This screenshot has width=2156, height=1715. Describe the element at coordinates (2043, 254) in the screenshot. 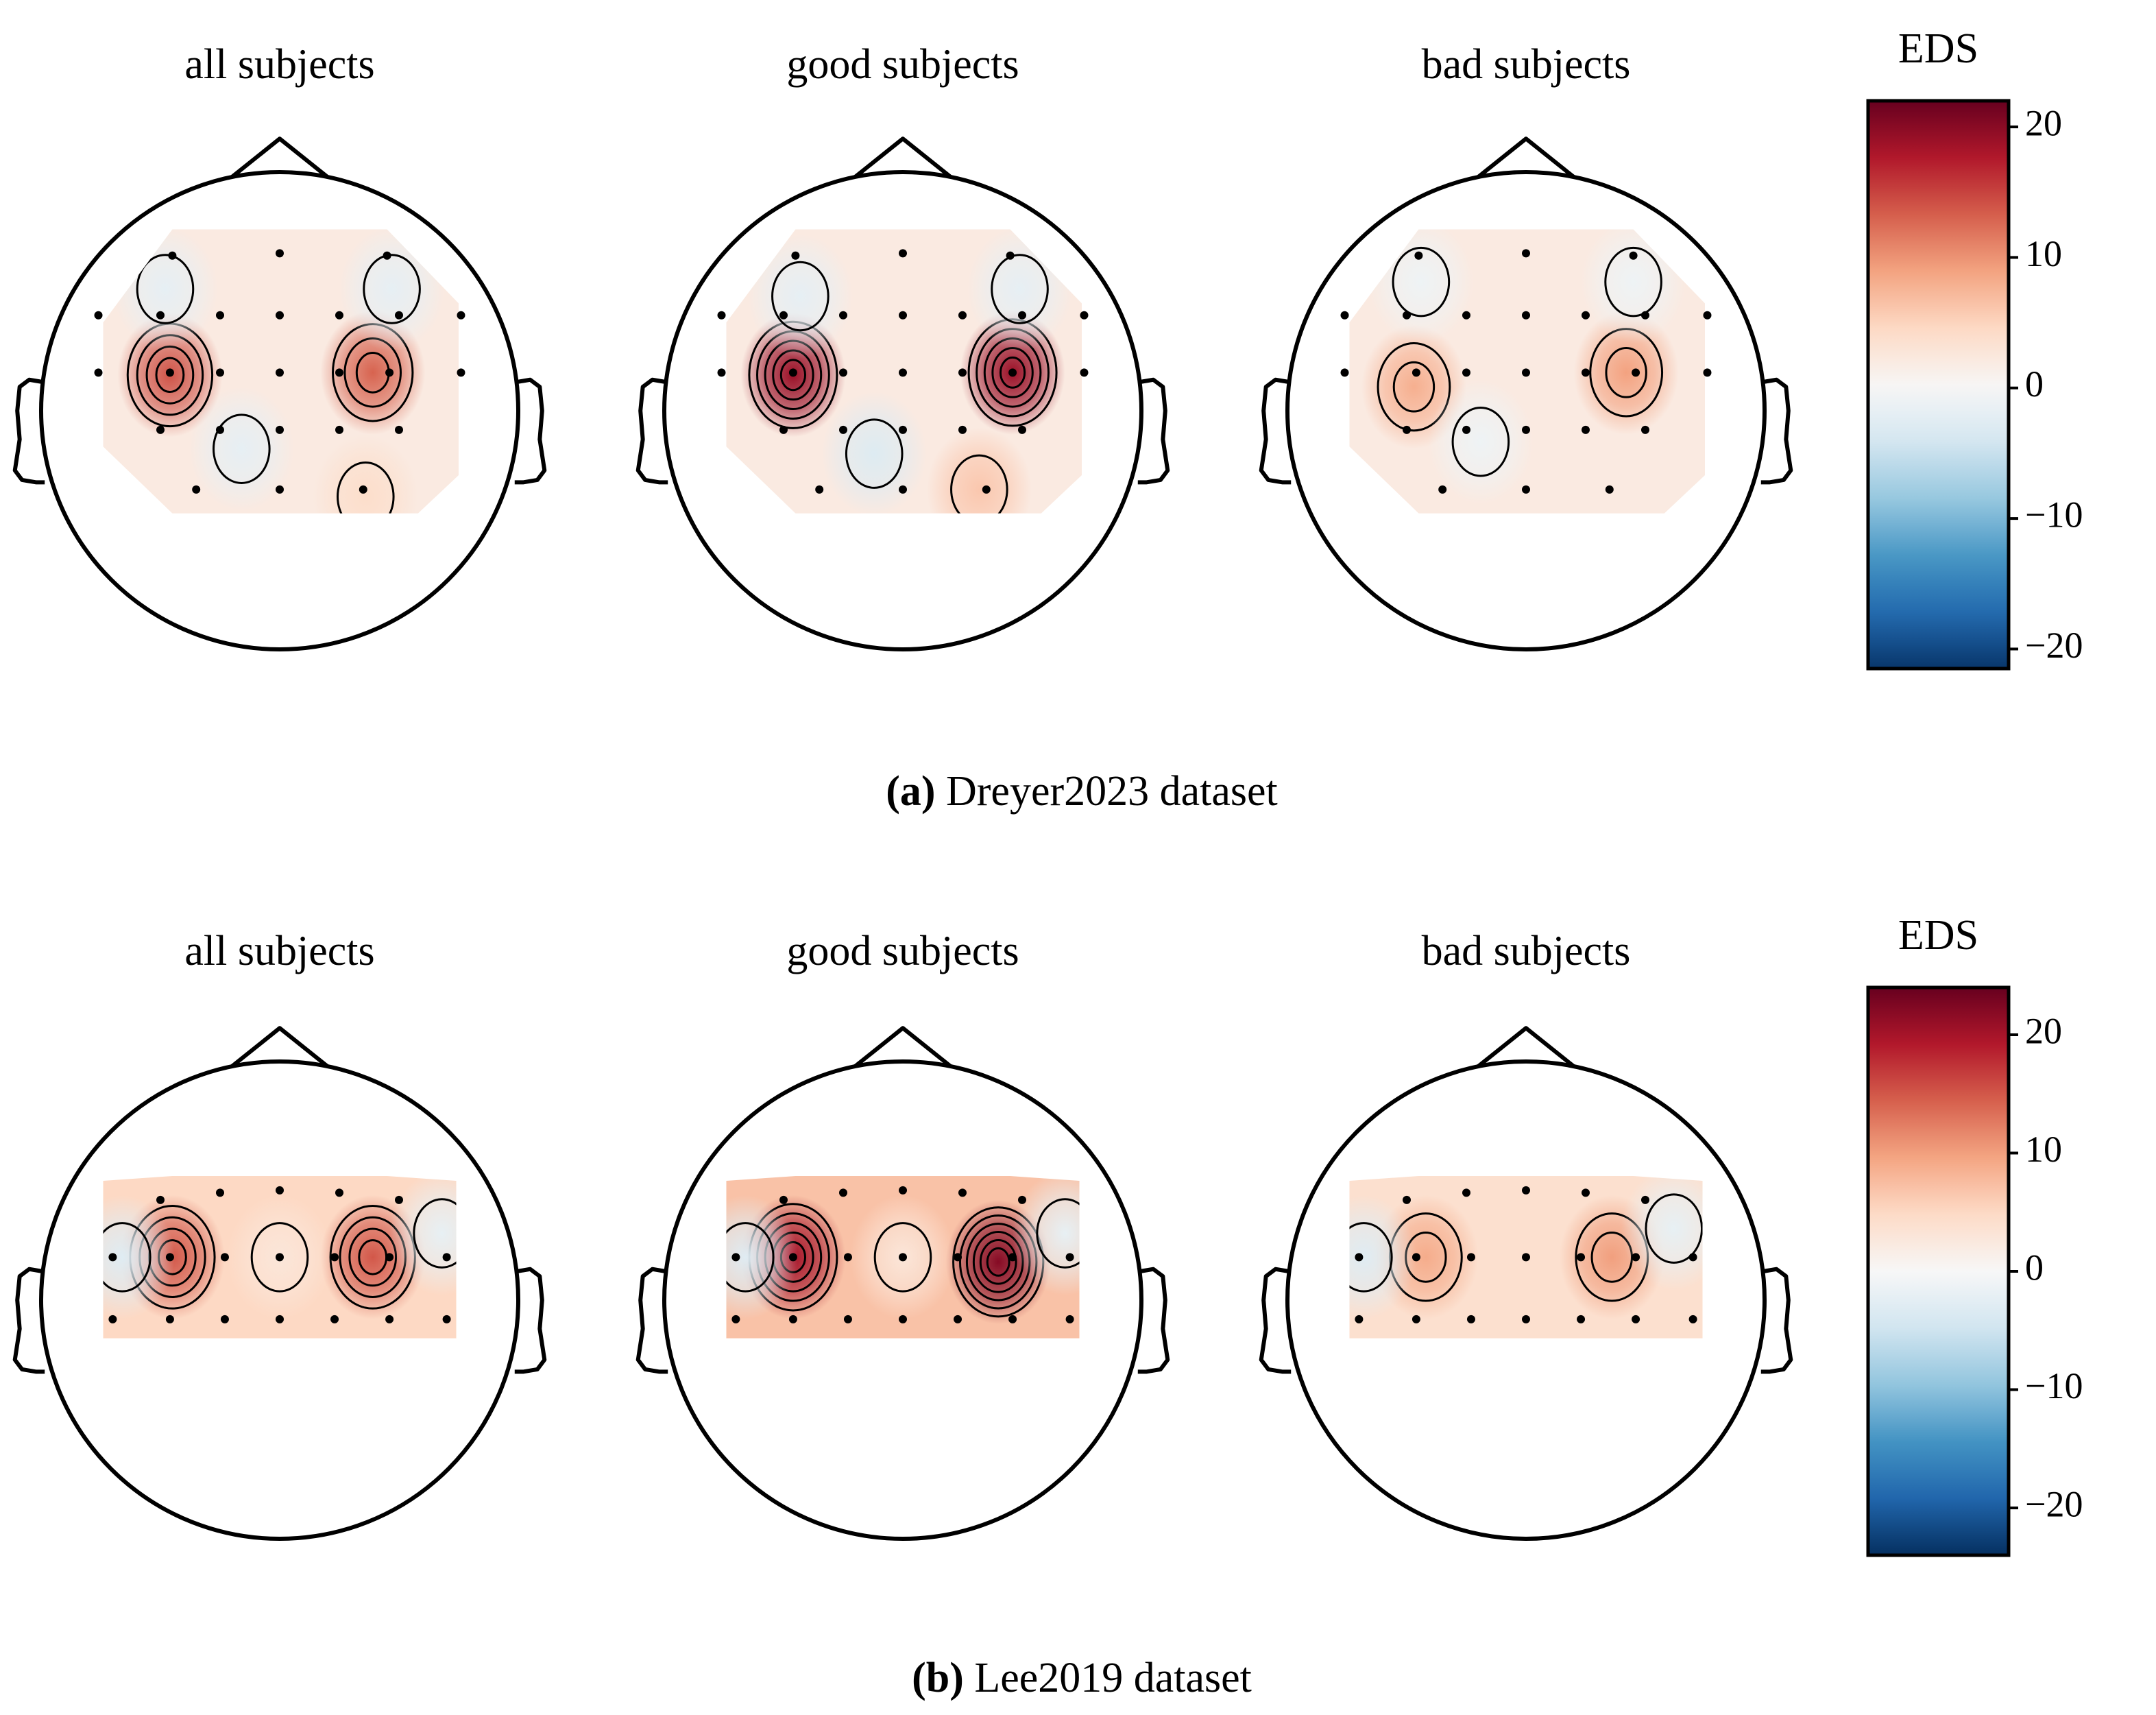

I see `colorbar-tick-label: 10` at that location.